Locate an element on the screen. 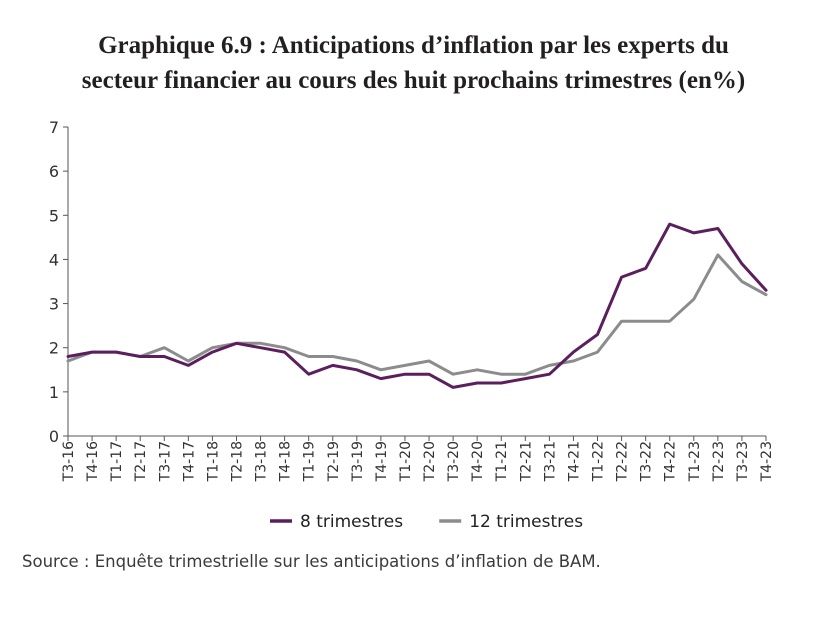 The height and width of the screenshot is (617, 827). x-tick-label: T4-17 is located at coordinates (189, 461).